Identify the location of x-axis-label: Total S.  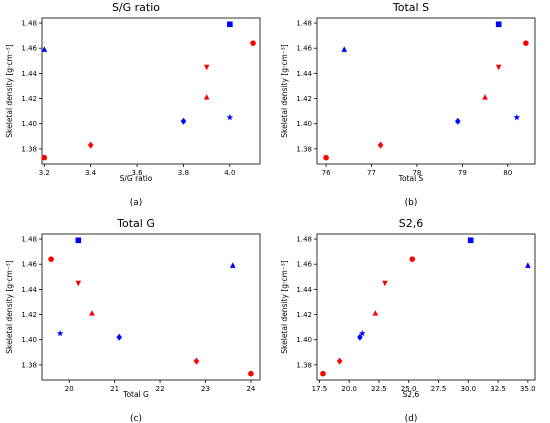
(411, 178).